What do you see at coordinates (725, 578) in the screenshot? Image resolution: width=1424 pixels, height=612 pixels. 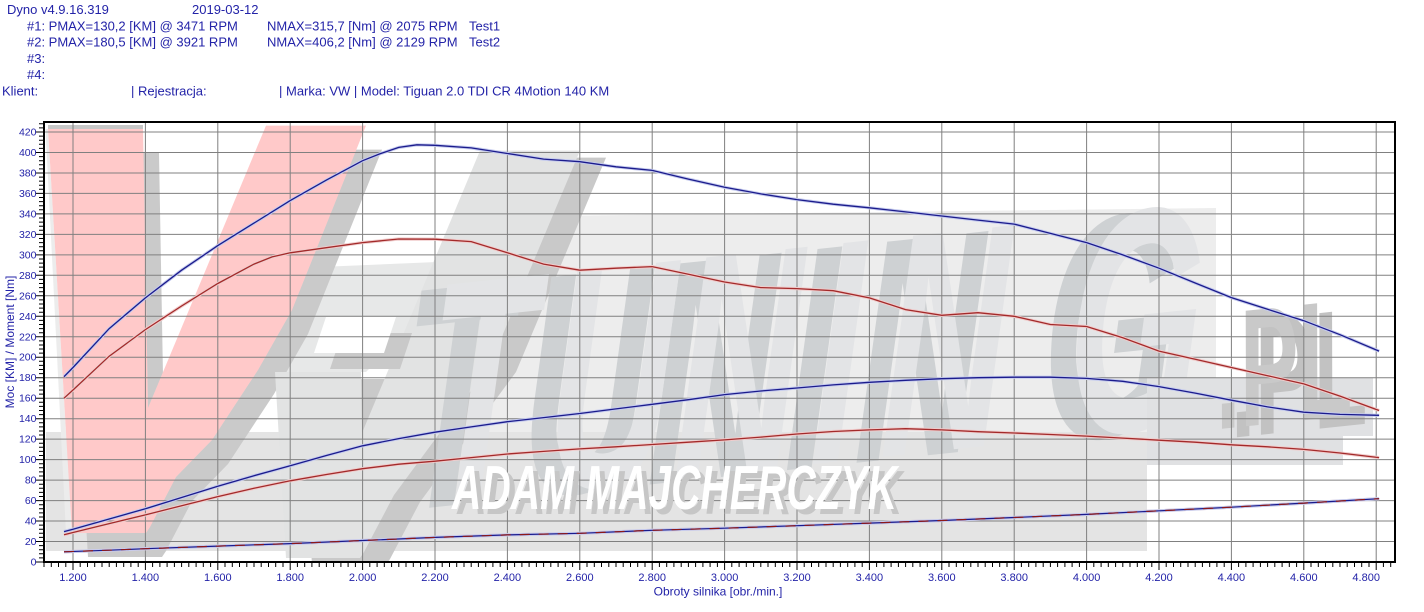 I see `svg-text: 3.000` at bounding box center [725, 578].